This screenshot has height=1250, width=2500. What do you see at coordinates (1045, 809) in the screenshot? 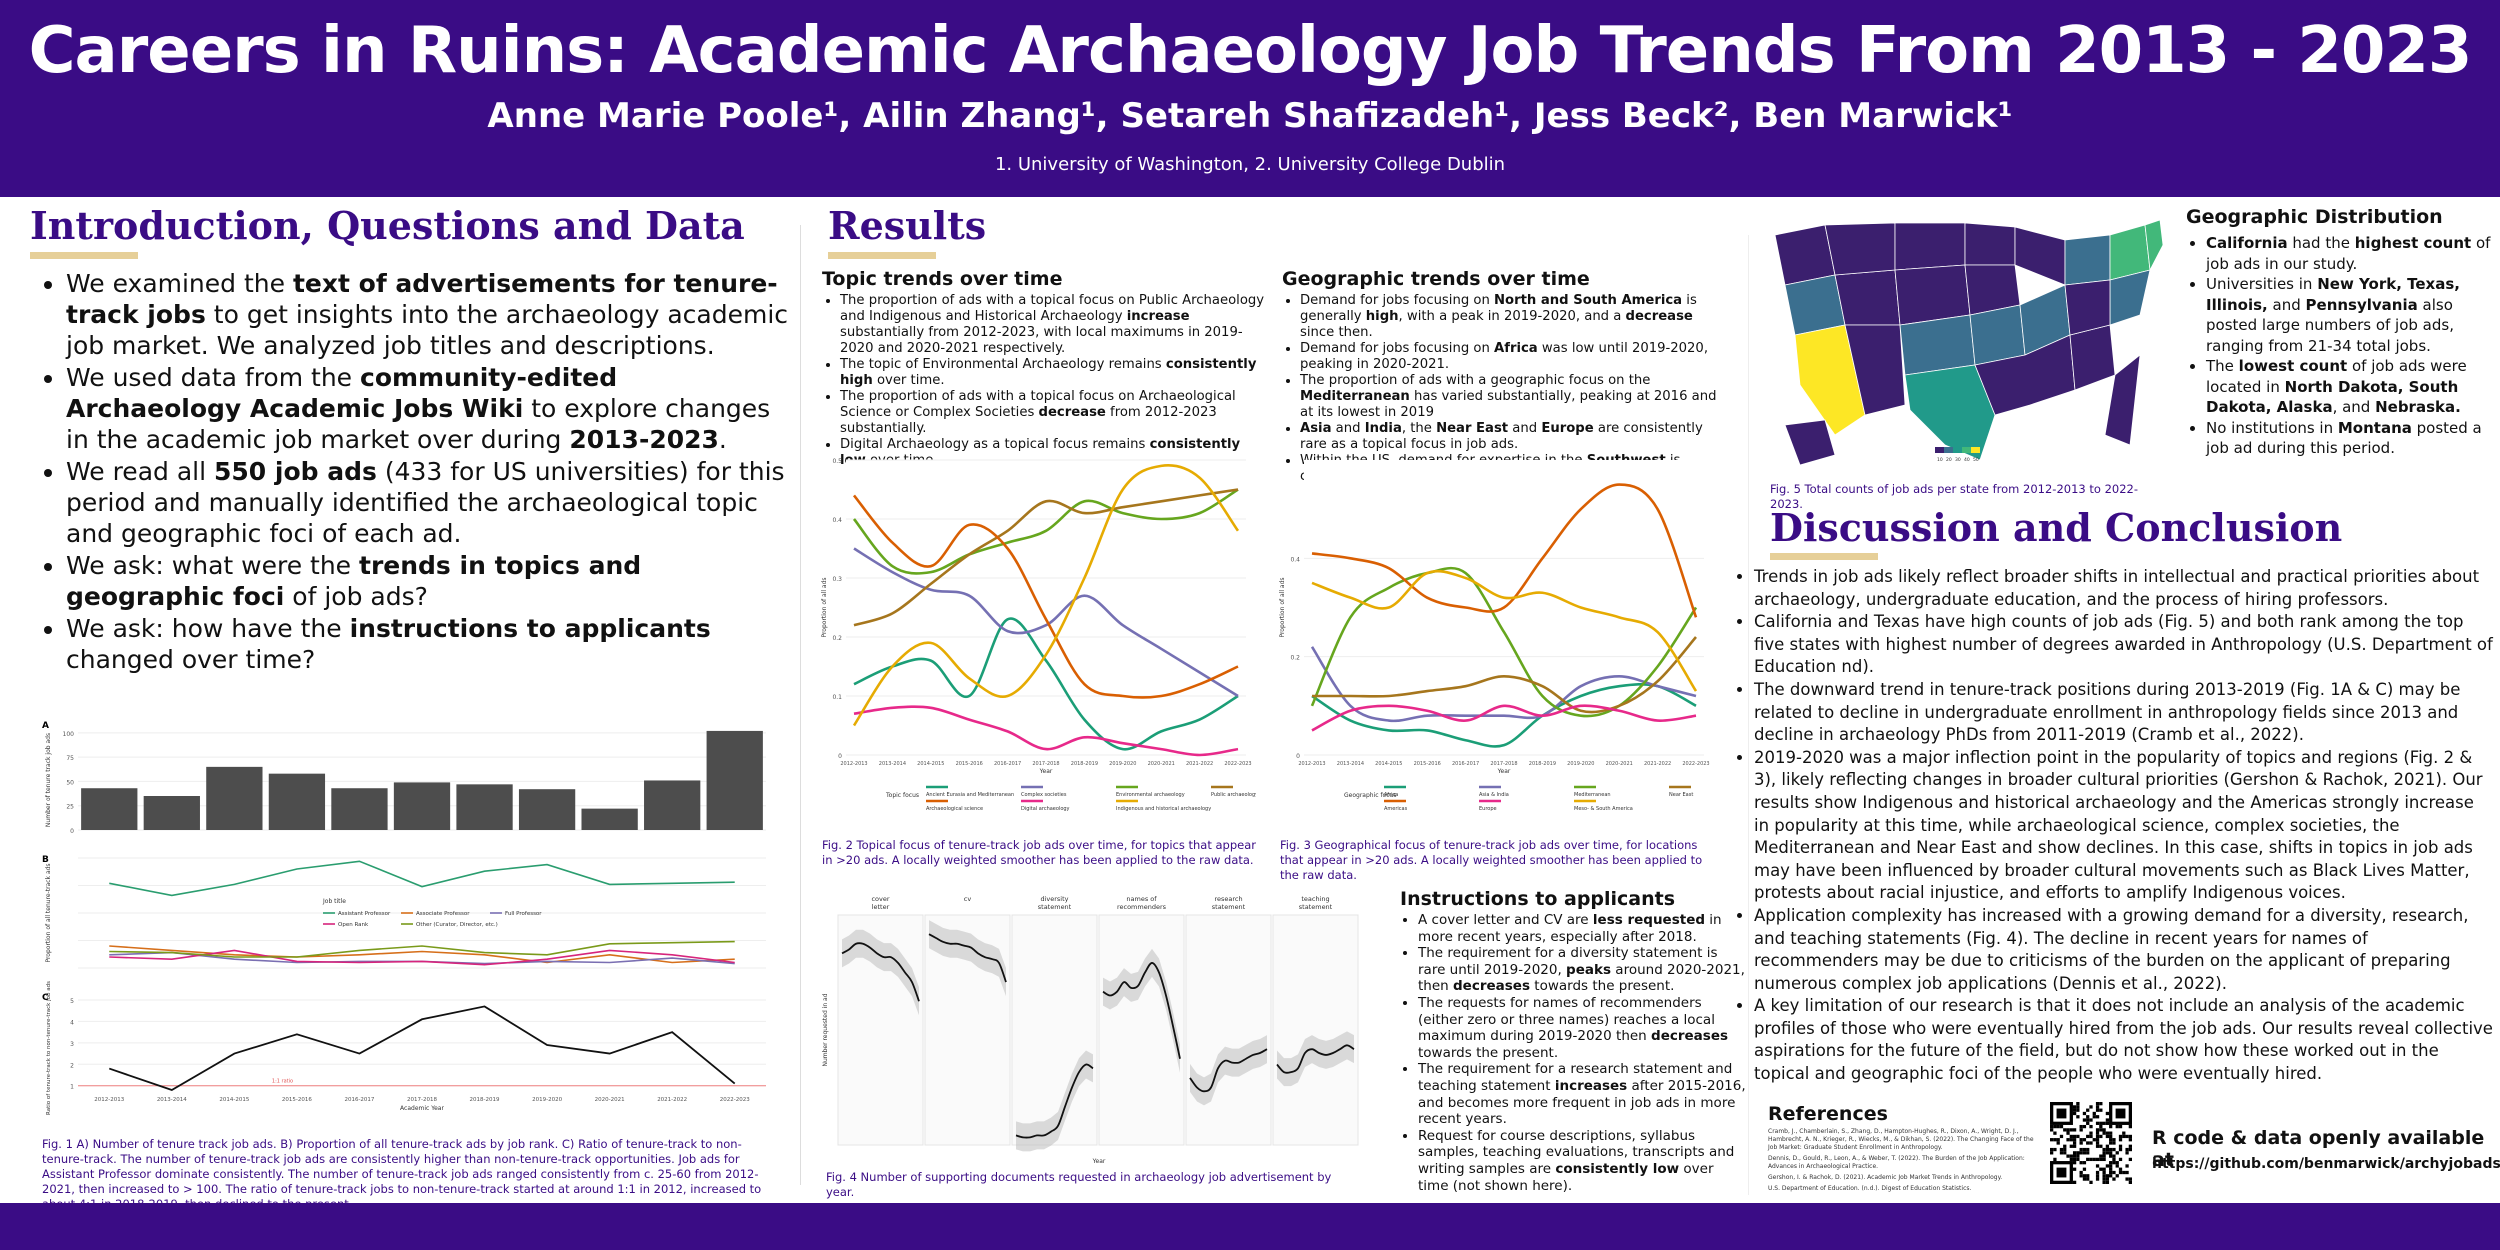
I see `legend-label: Digital archaeology` at bounding box center [1045, 809].